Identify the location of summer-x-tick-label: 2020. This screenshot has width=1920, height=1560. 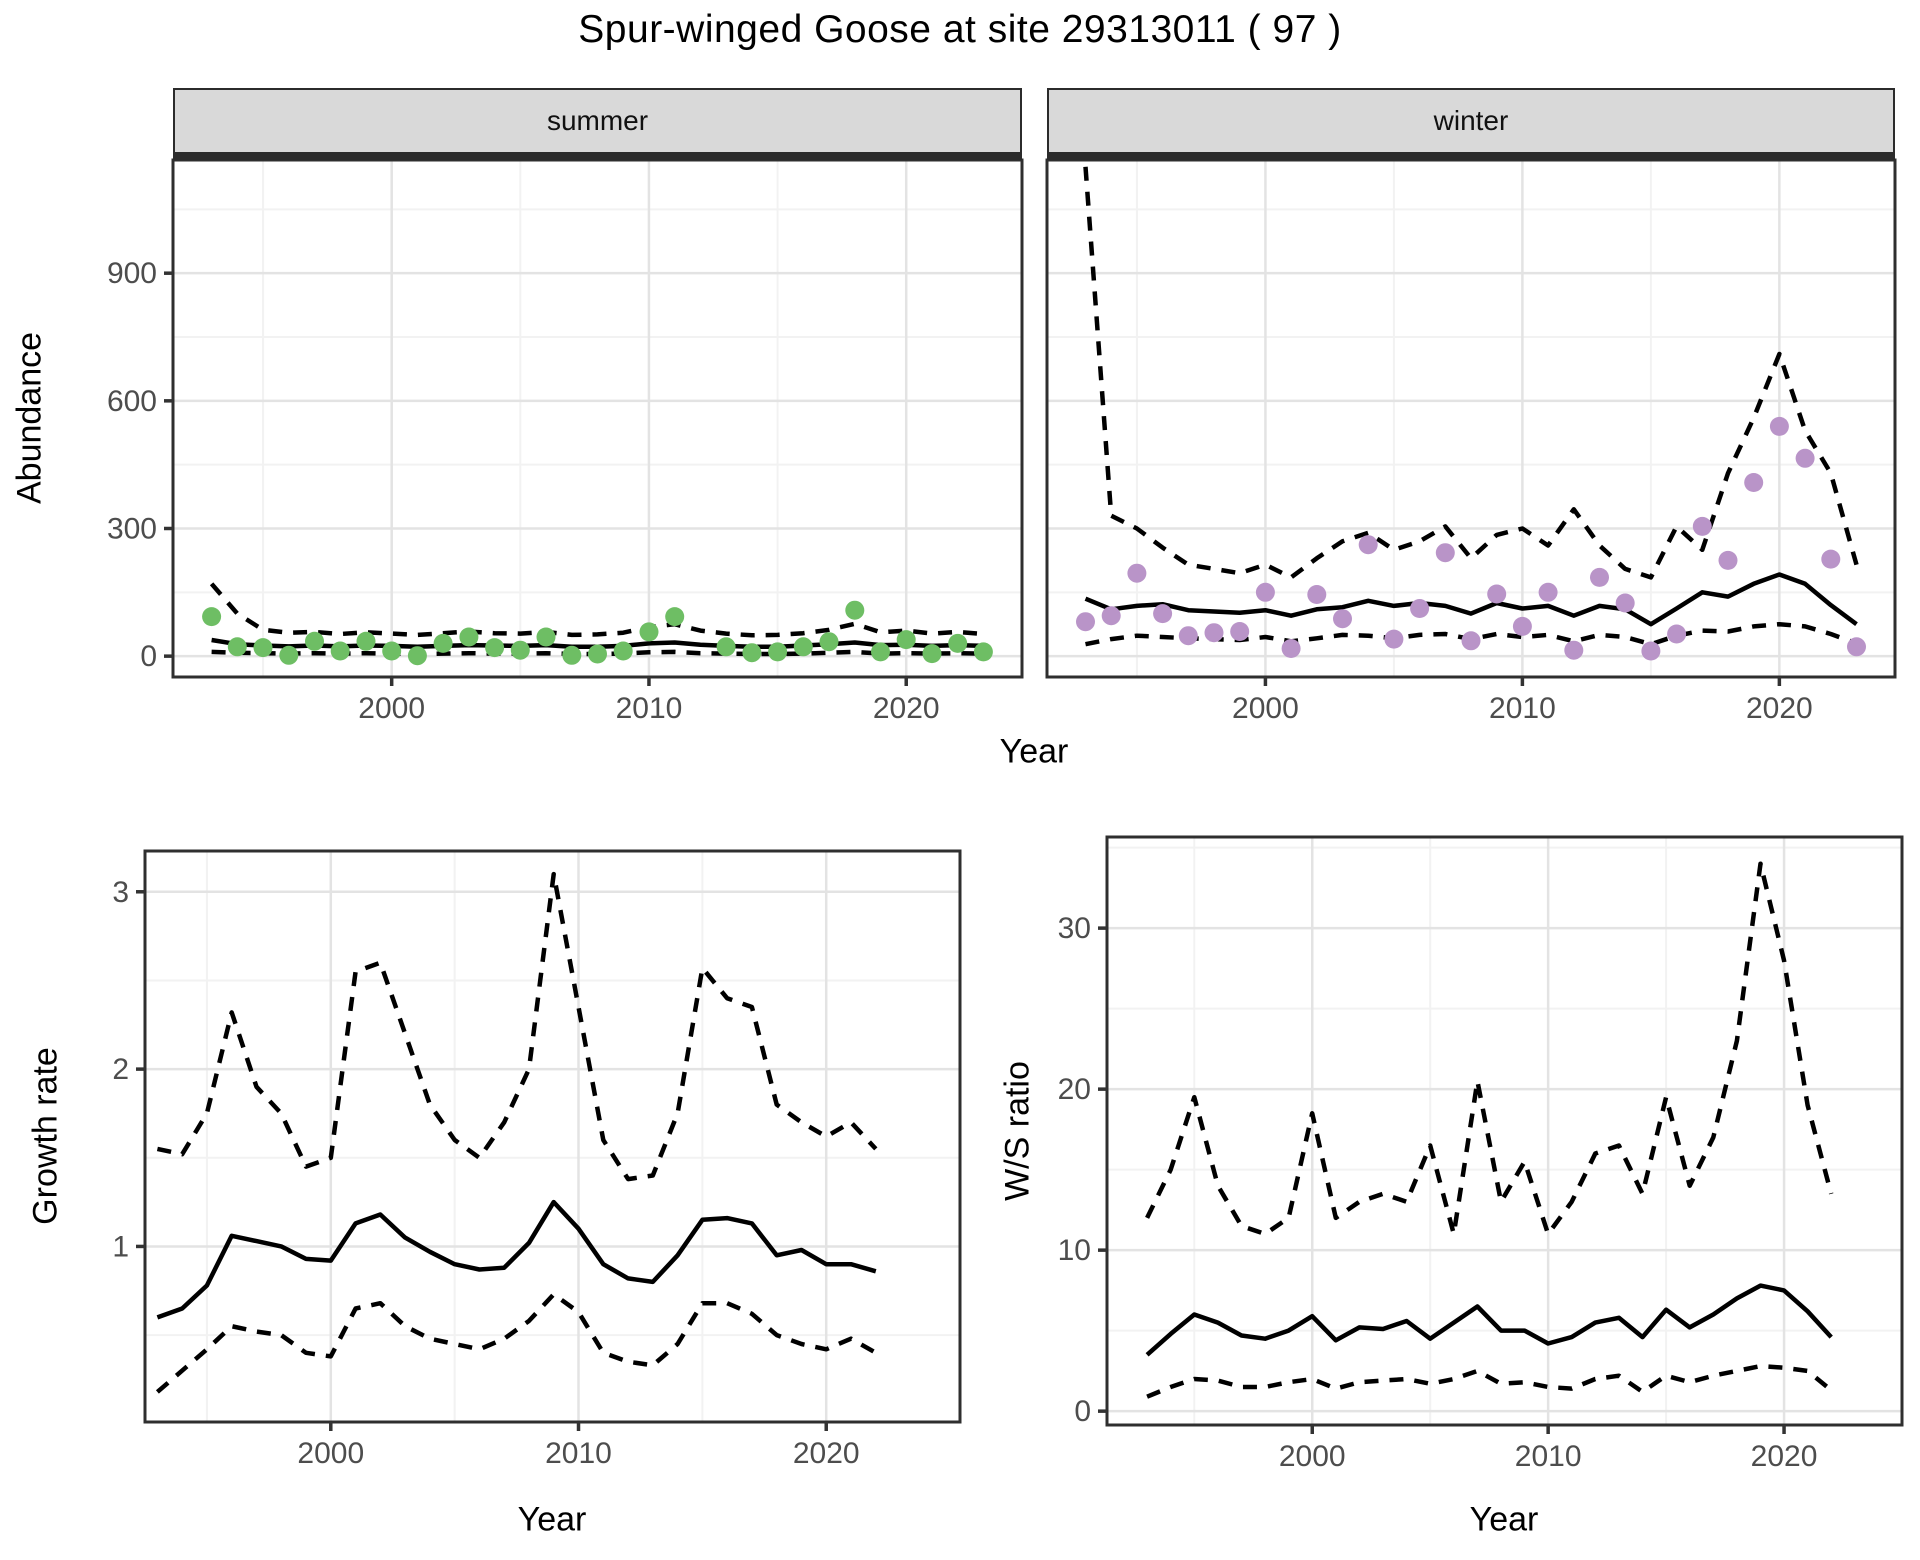
(906, 708).